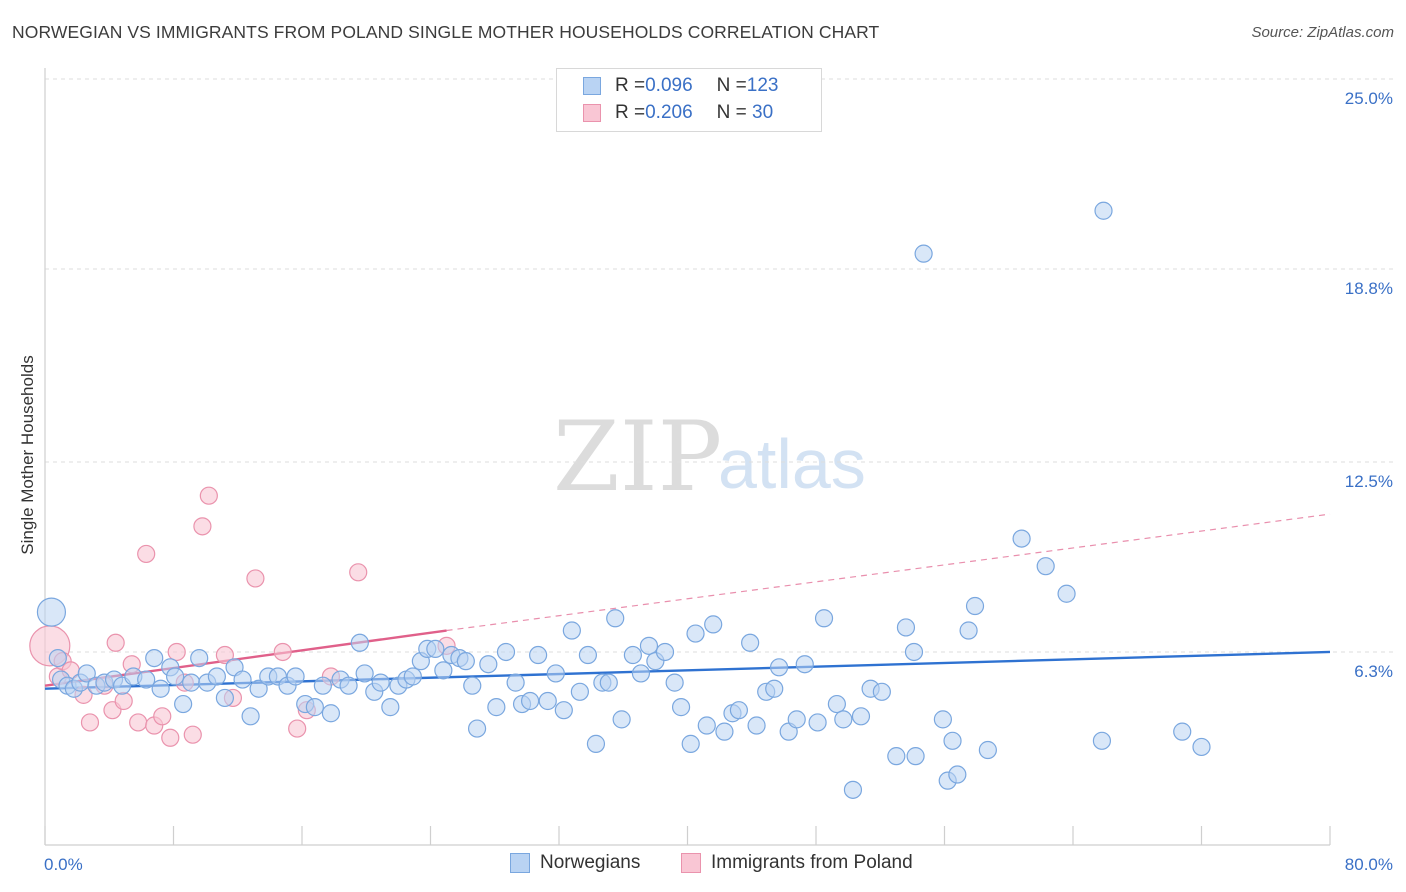 This screenshot has width=1406, height=892. I want to click on legend-swatch-blue, so click(592, 86).